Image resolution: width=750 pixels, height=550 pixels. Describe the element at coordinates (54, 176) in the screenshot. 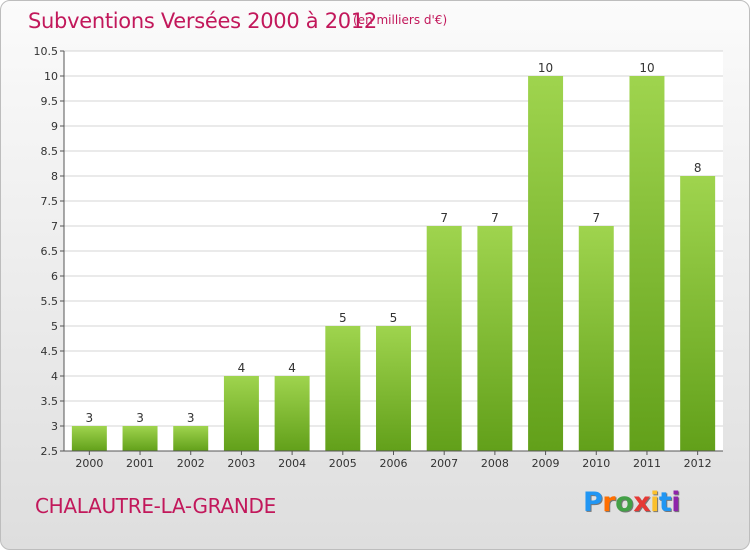

I see `y-tick-label: 8` at that location.